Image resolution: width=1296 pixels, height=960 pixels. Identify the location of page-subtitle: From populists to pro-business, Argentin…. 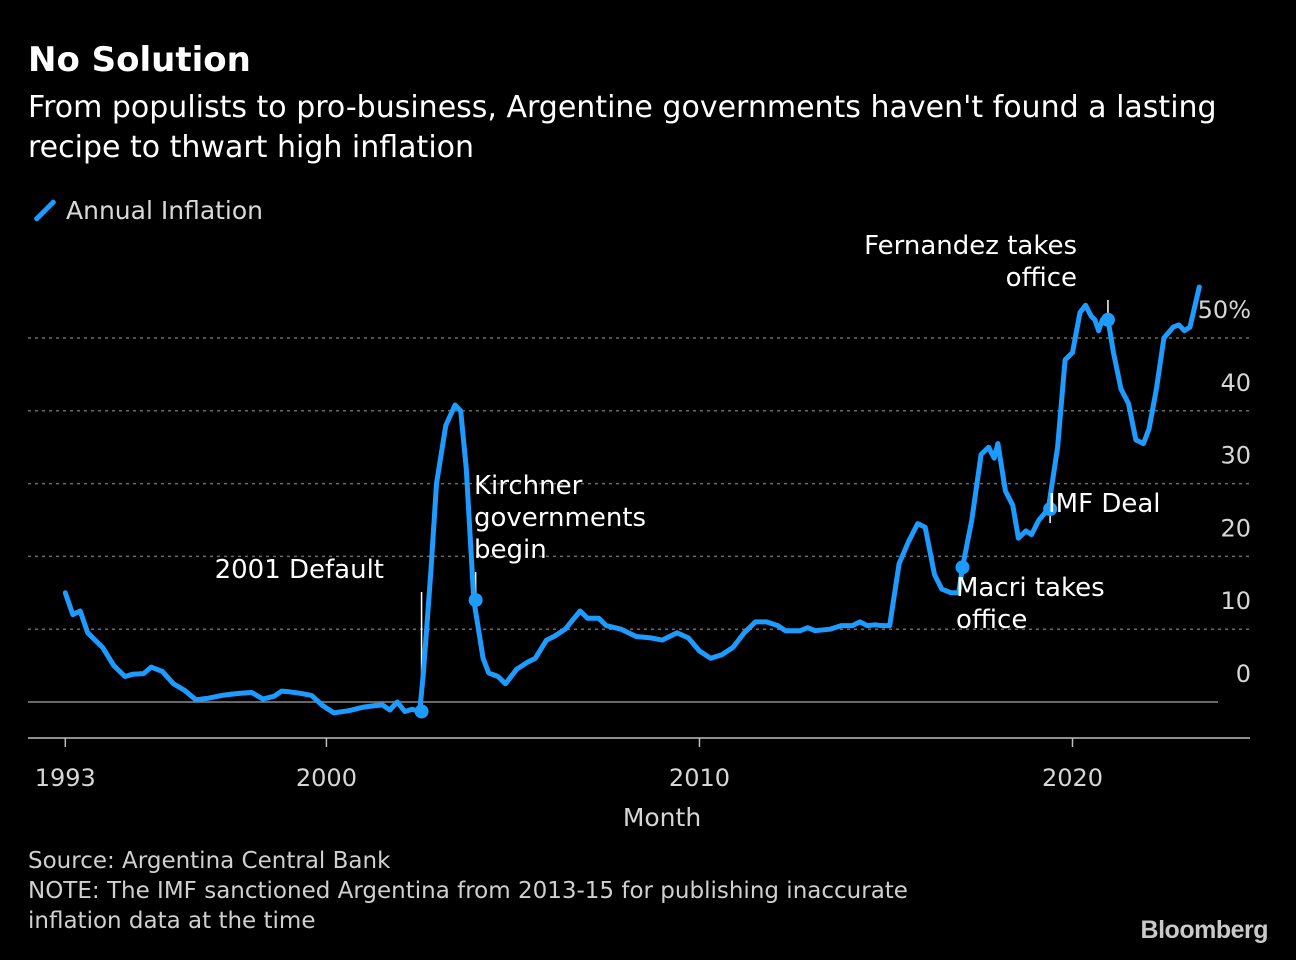
(622, 127).